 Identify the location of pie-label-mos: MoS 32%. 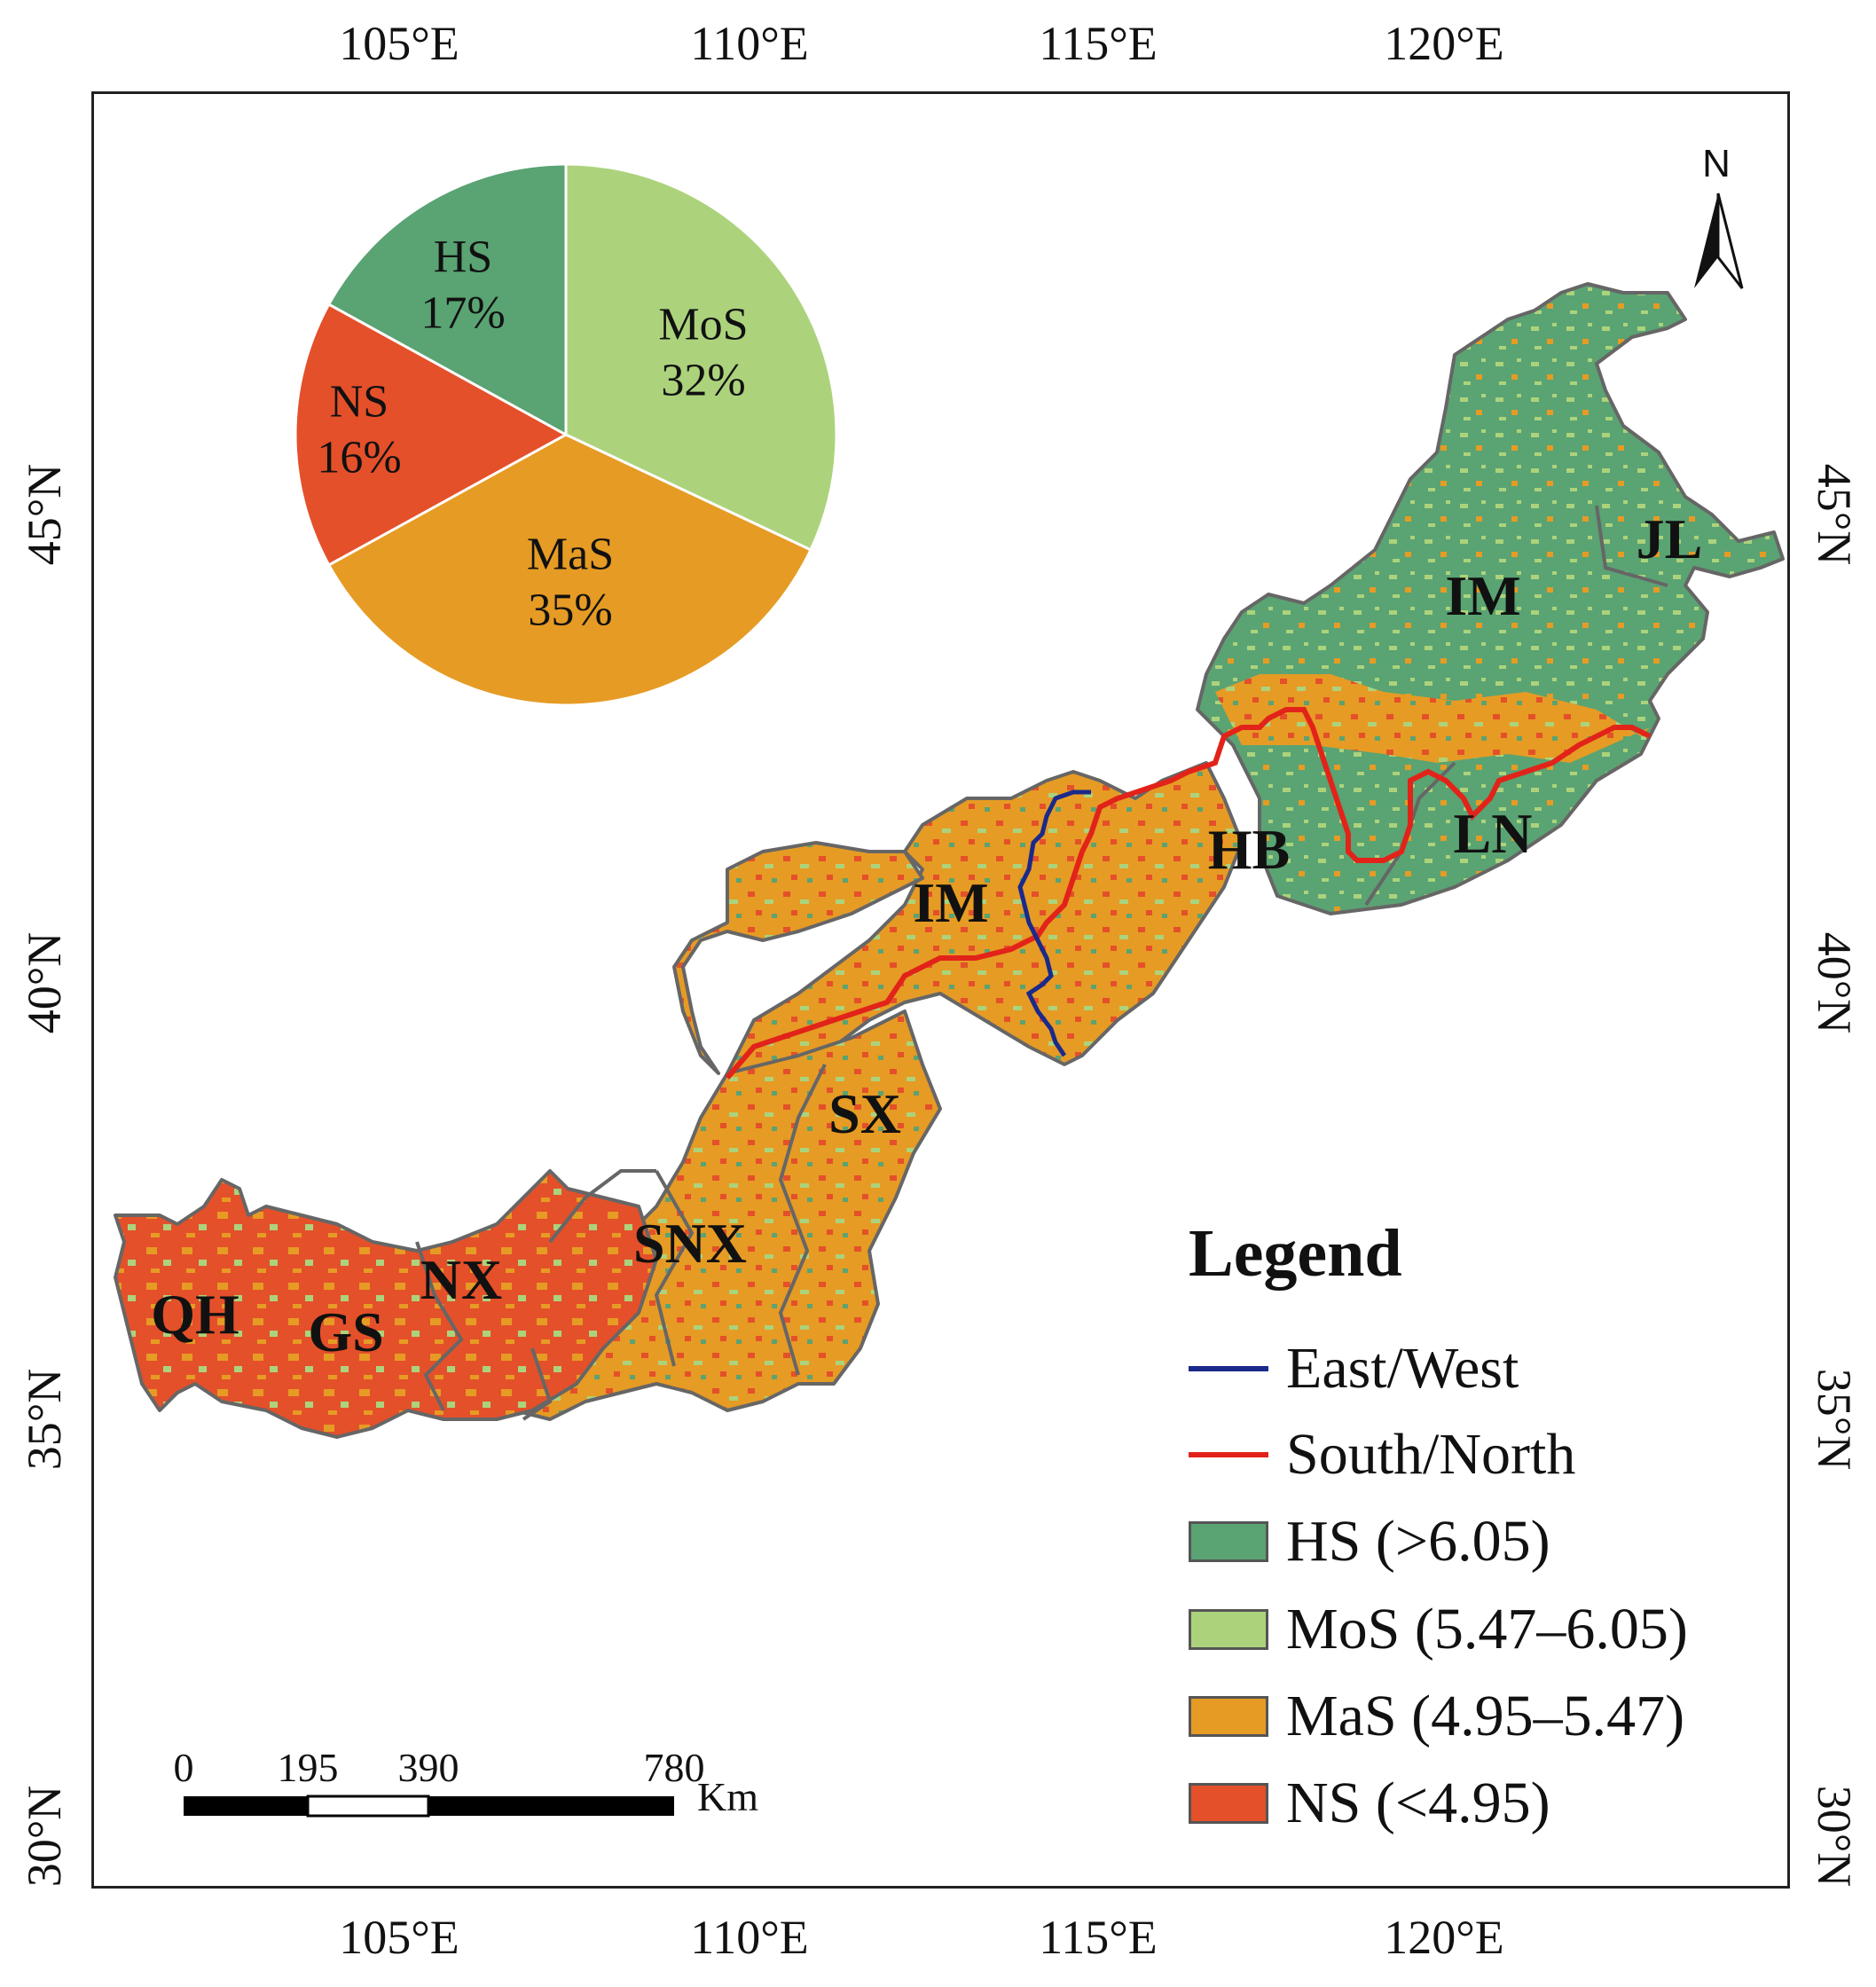
(703, 352).